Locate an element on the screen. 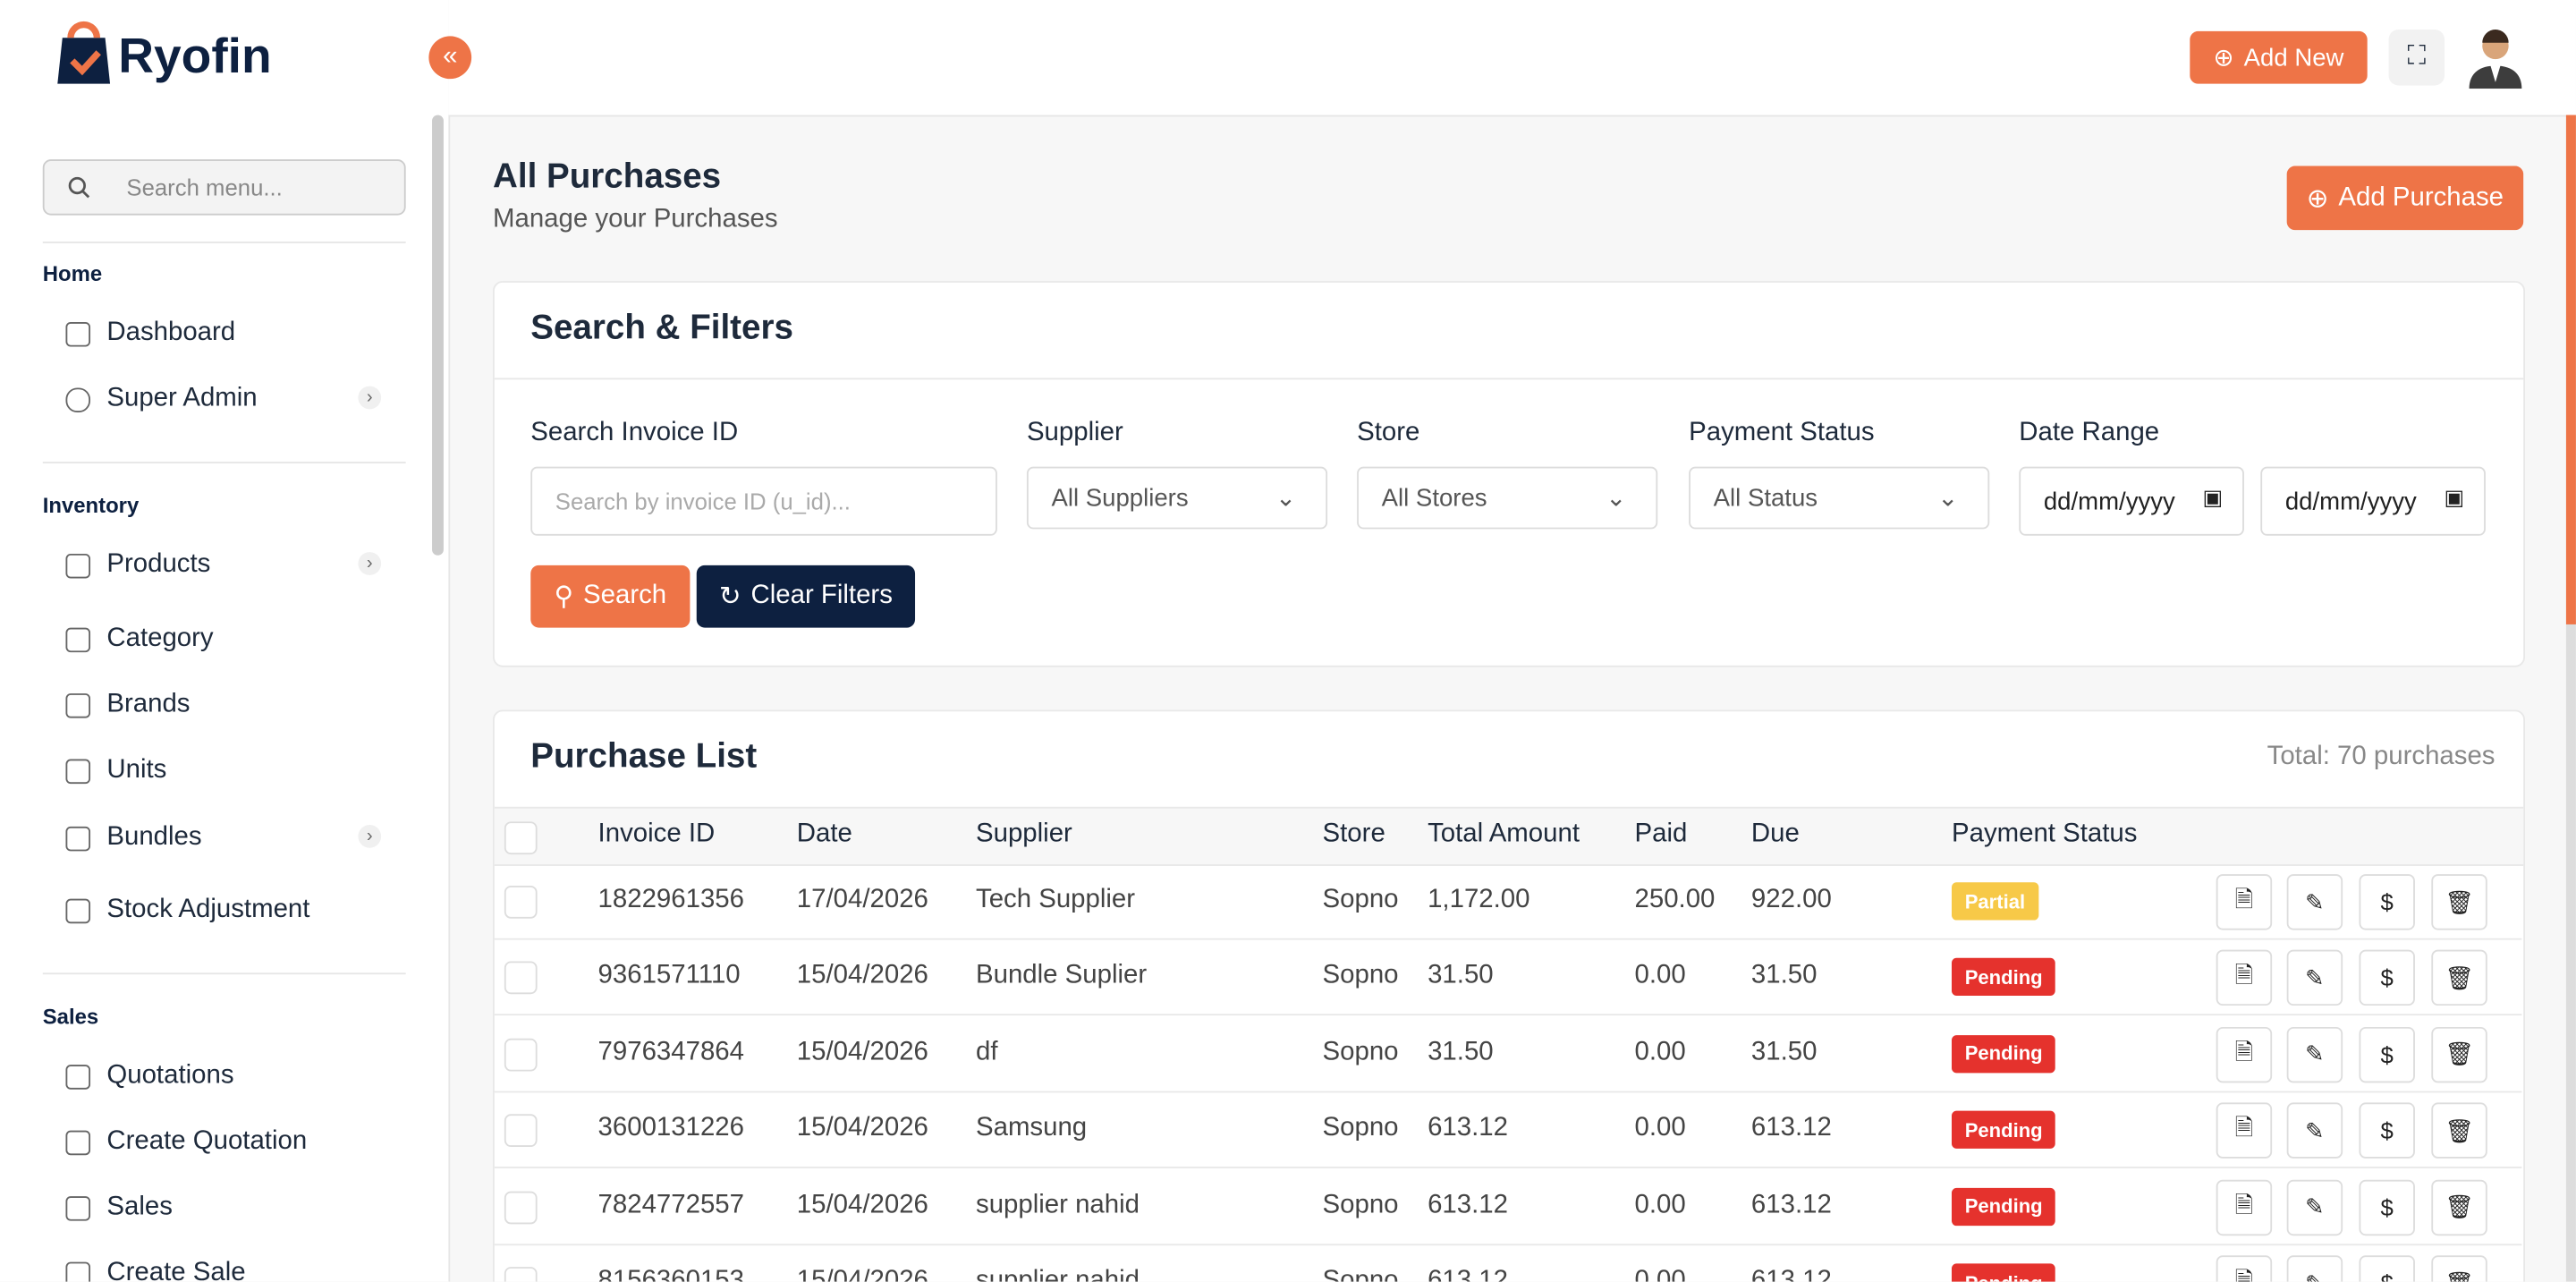 The image size is (2576, 1282). logo is located at coordinates (84, 53).